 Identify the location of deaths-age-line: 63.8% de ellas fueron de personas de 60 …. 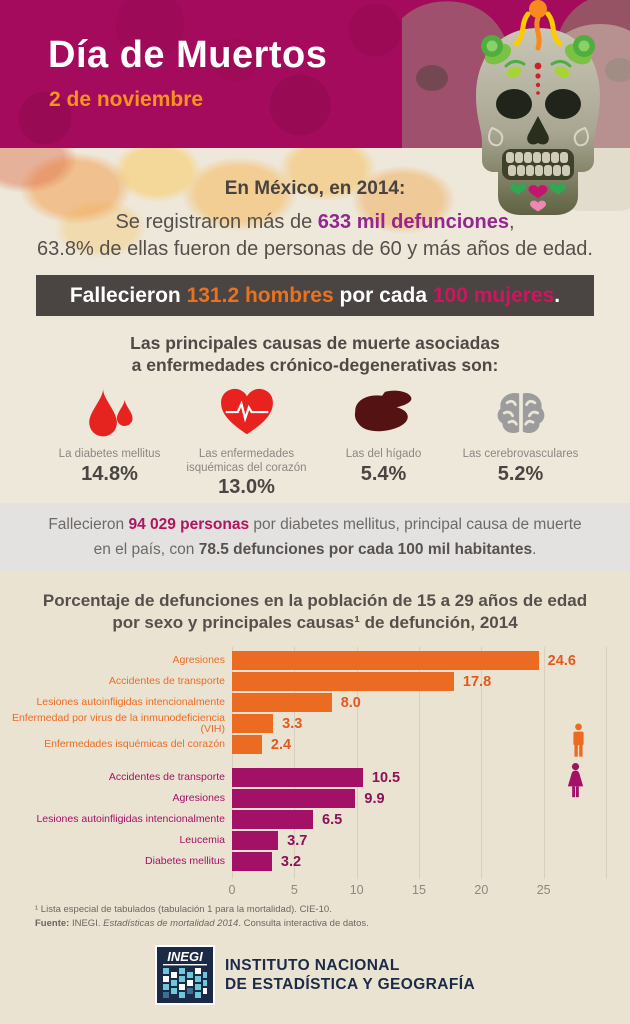
(315, 249).